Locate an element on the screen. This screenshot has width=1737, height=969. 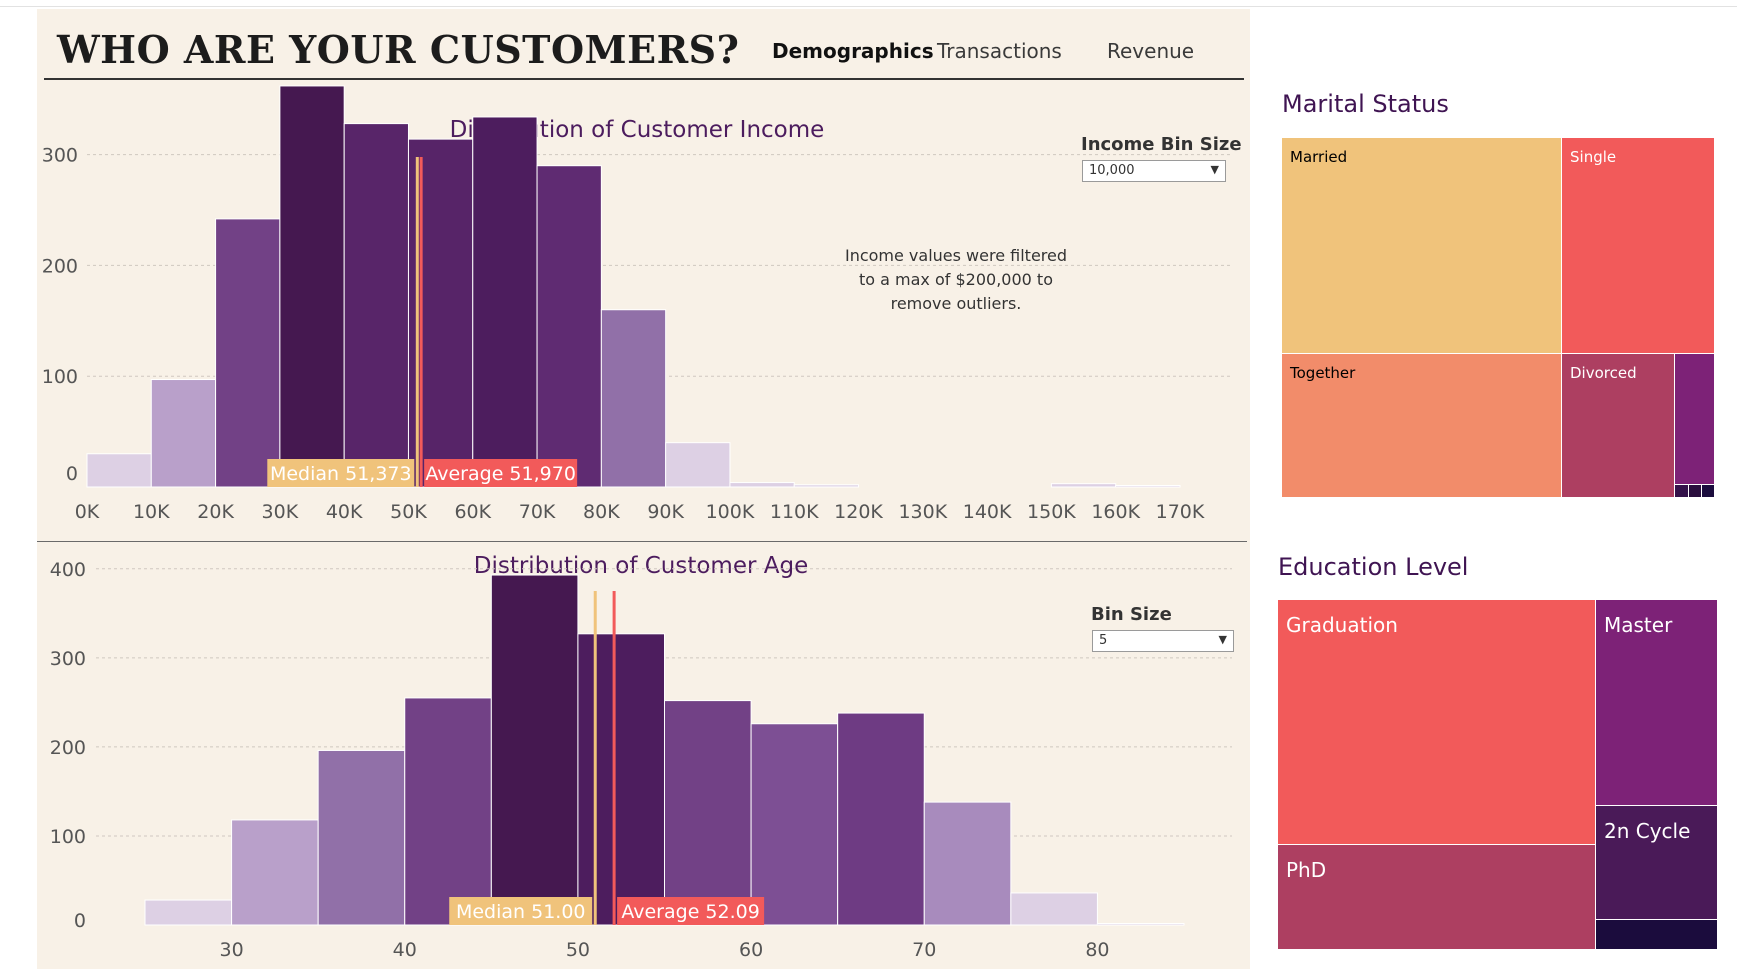
x-tick-label: 40K is located at coordinates (344, 512).